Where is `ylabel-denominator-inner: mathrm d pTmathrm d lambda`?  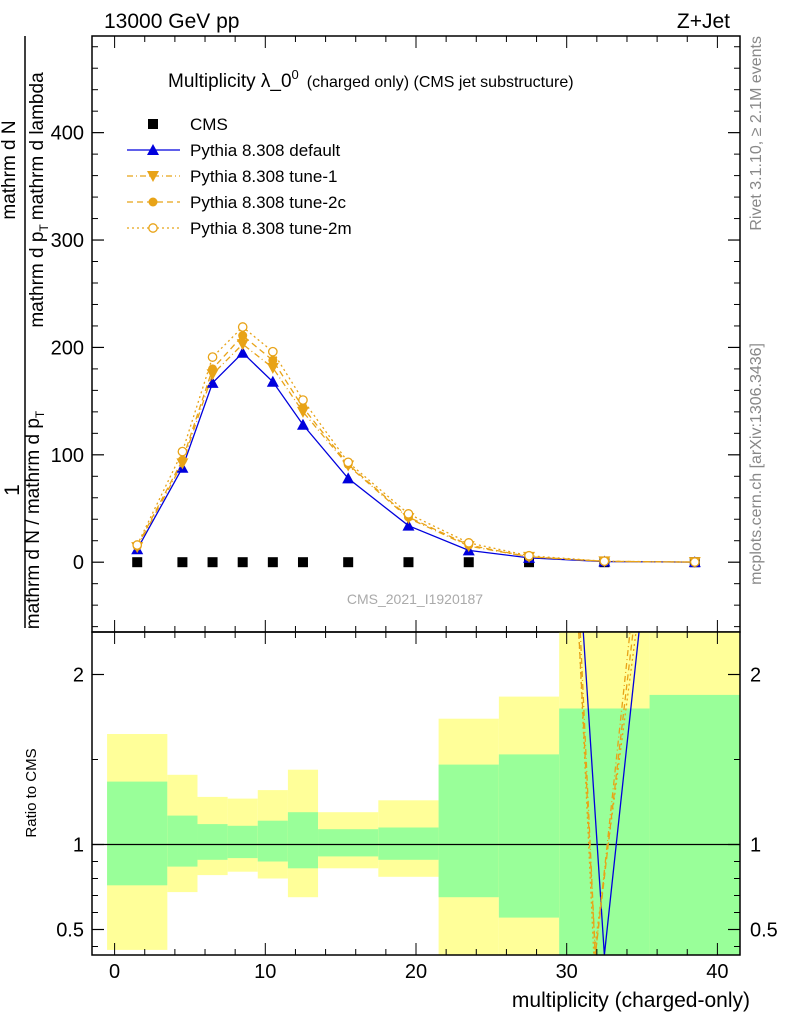
ylabel-denominator-inner: mathrm d pTmathrm d lambda is located at coordinates (39, 200).